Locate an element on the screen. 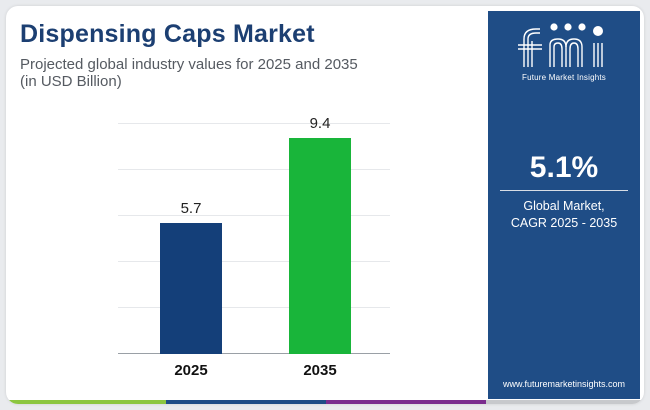 This screenshot has width=650, height=410. page-title: Dispensing Caps Market is located at coordinates (167, 34).